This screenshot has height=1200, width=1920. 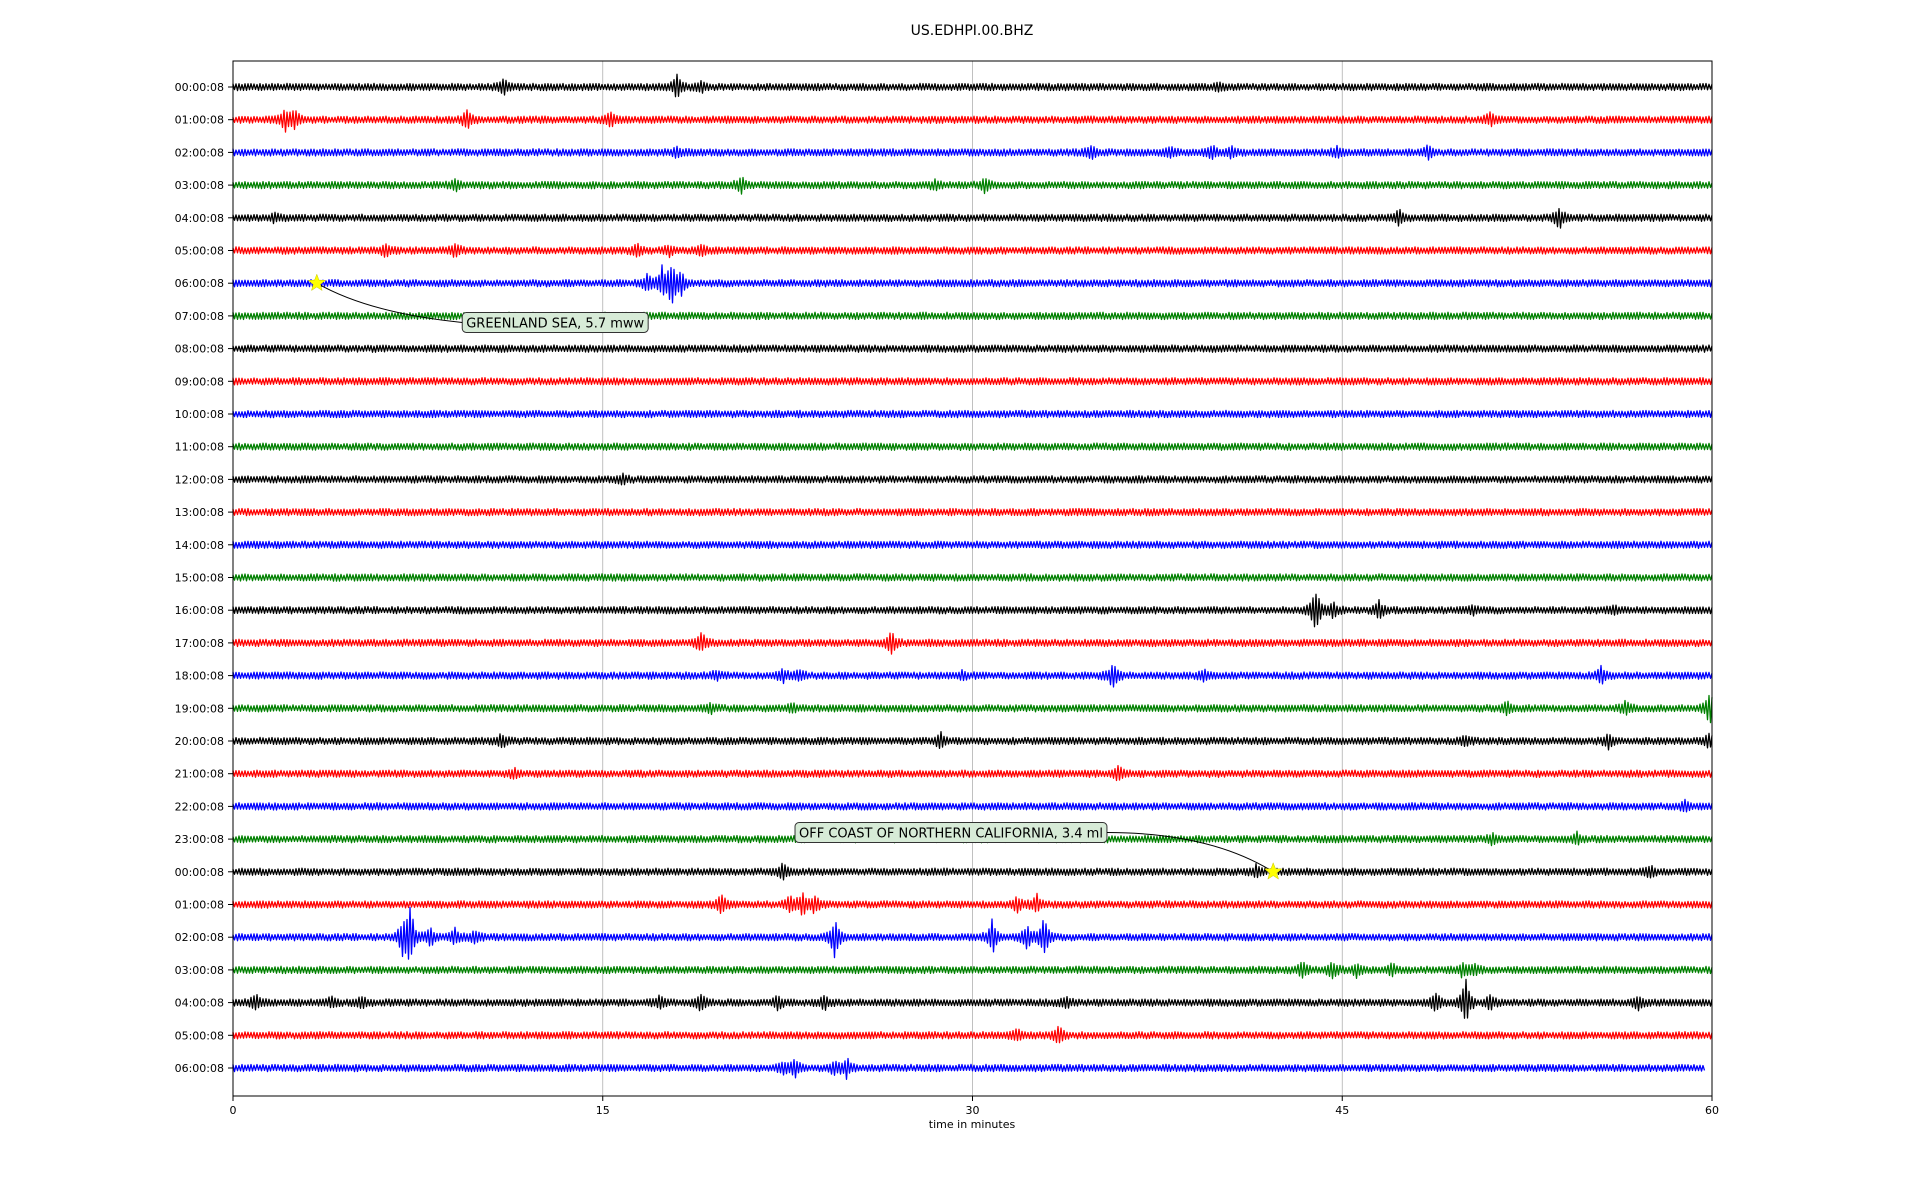 What do you see at coordinates (199, 610) in the screenshot?
I see `y-tick-label: 16:00:08` at bounding box center [199, 610].